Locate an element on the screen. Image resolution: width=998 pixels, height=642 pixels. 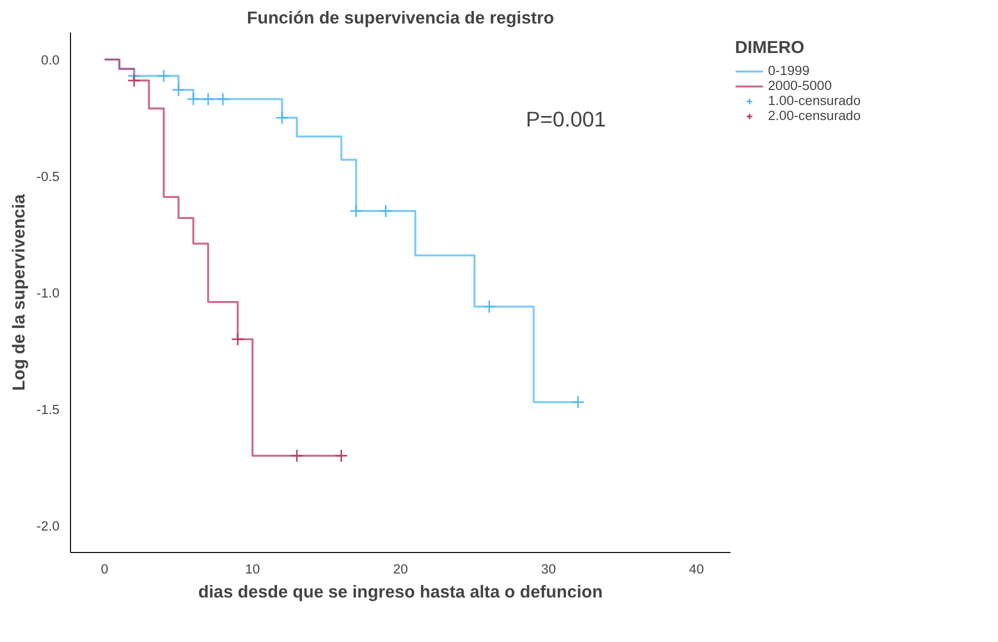
y-tick-label: -1.0 is located at coordinates (48, 293).